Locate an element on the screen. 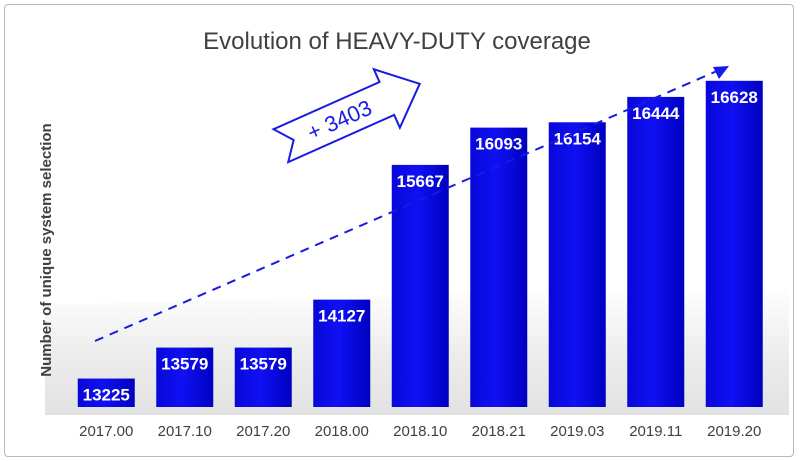 The width and height of the screenshot is (800, 461). x-tick-label: 2017.20 is located at coordinates (263, 431).